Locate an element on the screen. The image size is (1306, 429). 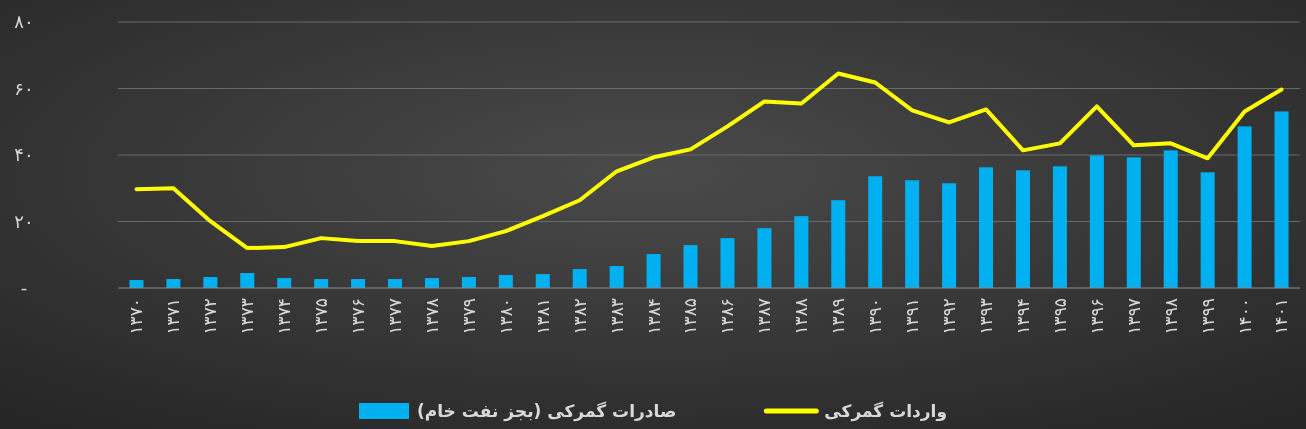
x-tick-label: ۱۳۸۰ is located at coordinates (505, 316).